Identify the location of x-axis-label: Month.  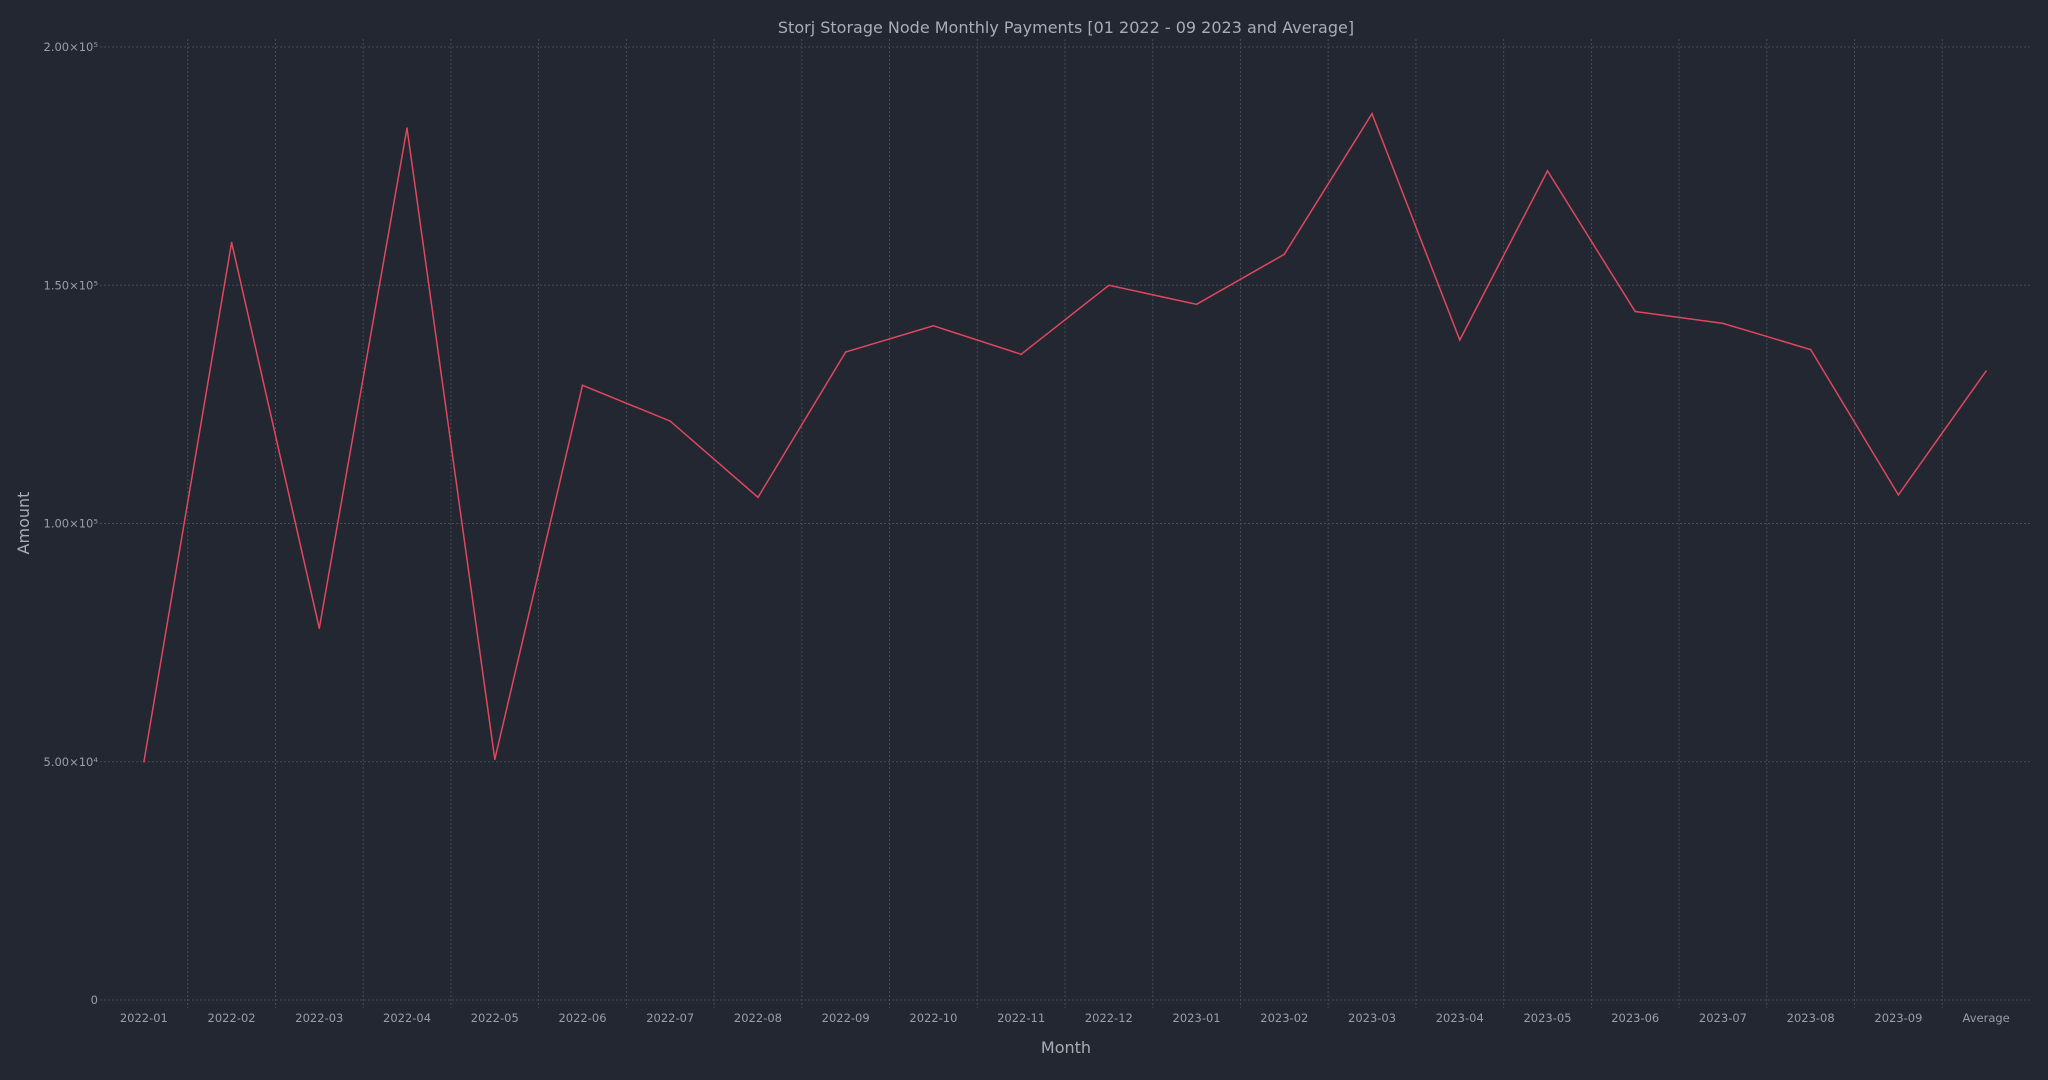
(1066, 1047).